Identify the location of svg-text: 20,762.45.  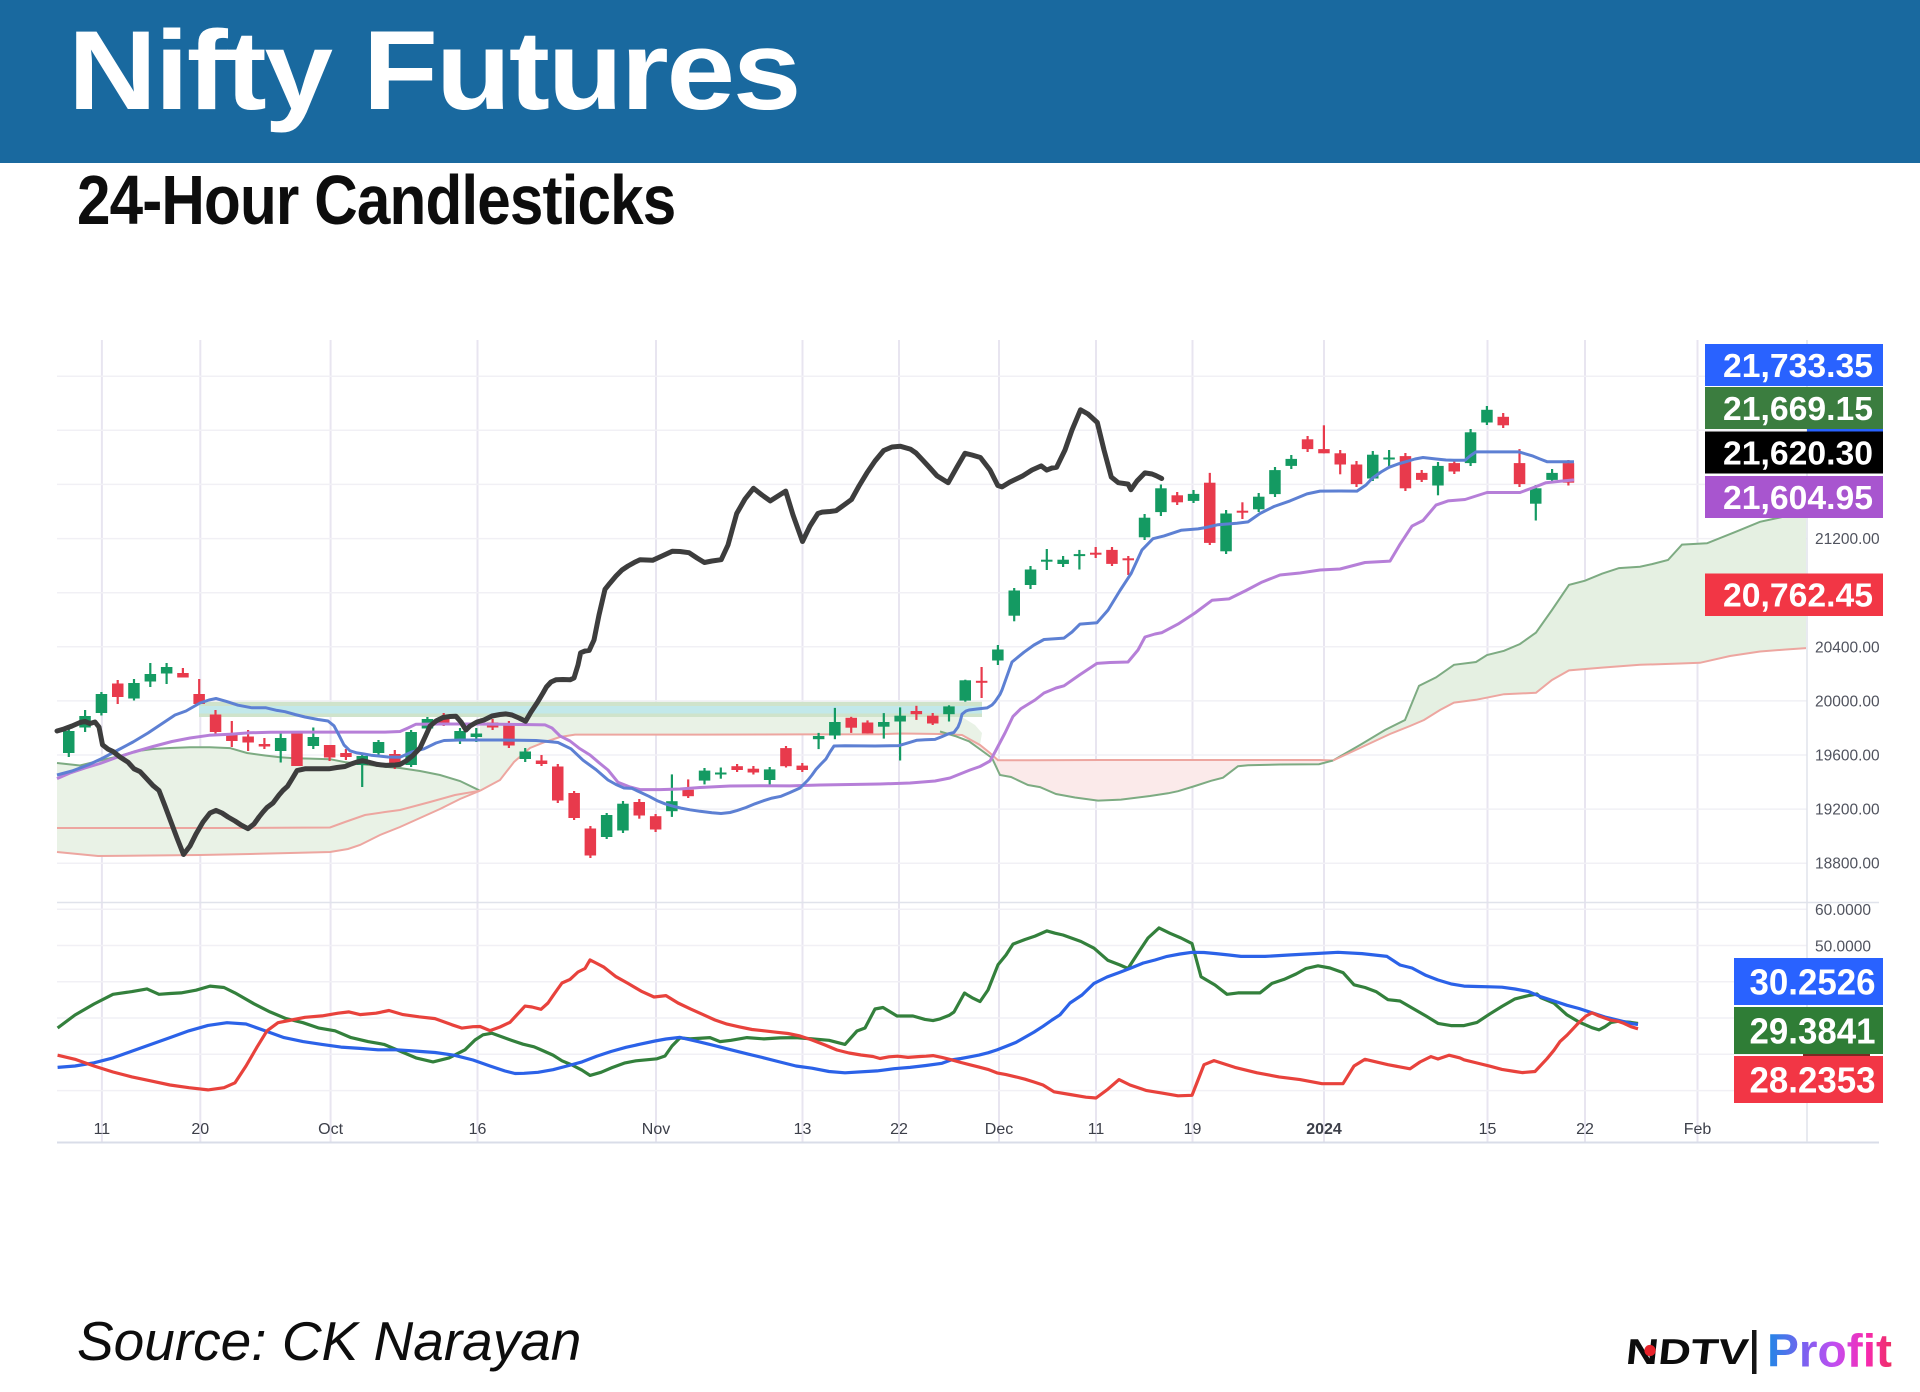
(1798, 595).